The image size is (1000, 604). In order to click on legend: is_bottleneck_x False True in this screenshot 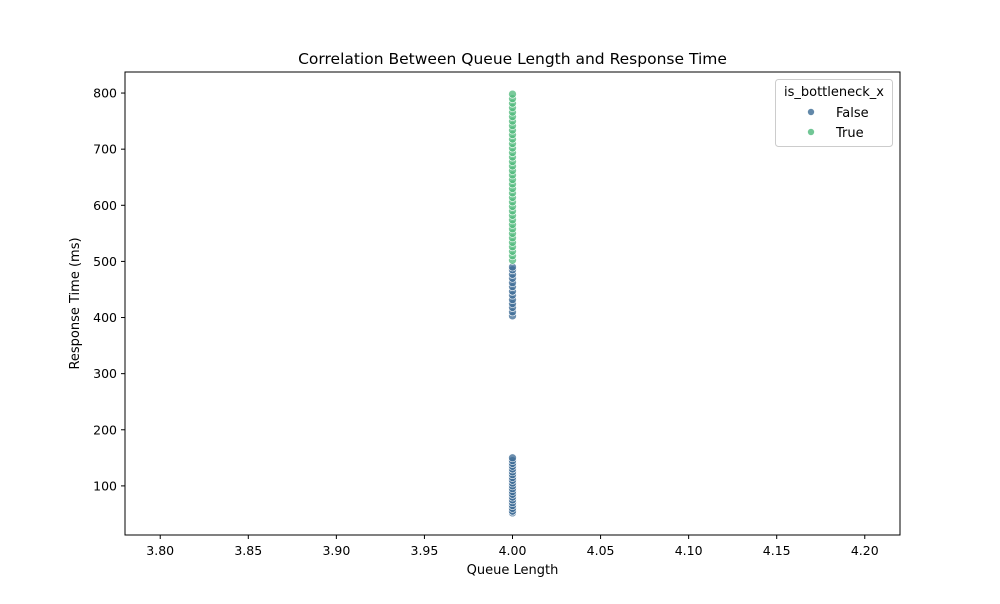, I will do `click(834, 113)`.